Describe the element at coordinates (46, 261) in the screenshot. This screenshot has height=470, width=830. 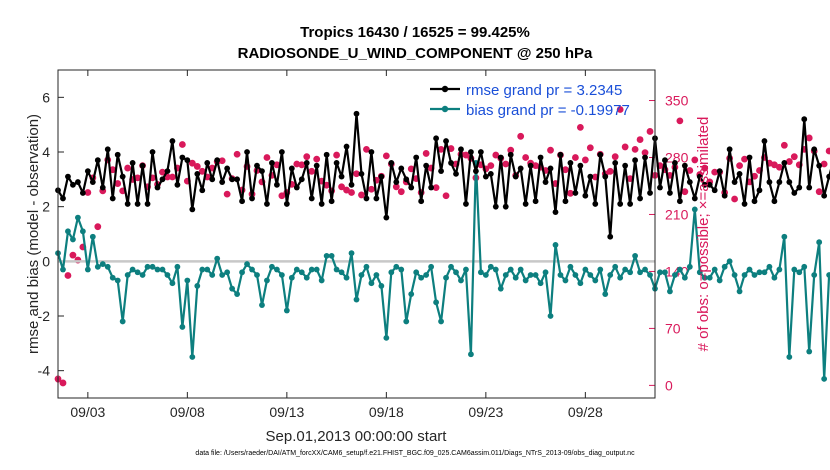
I see `y-tick-label: 0` at that location.